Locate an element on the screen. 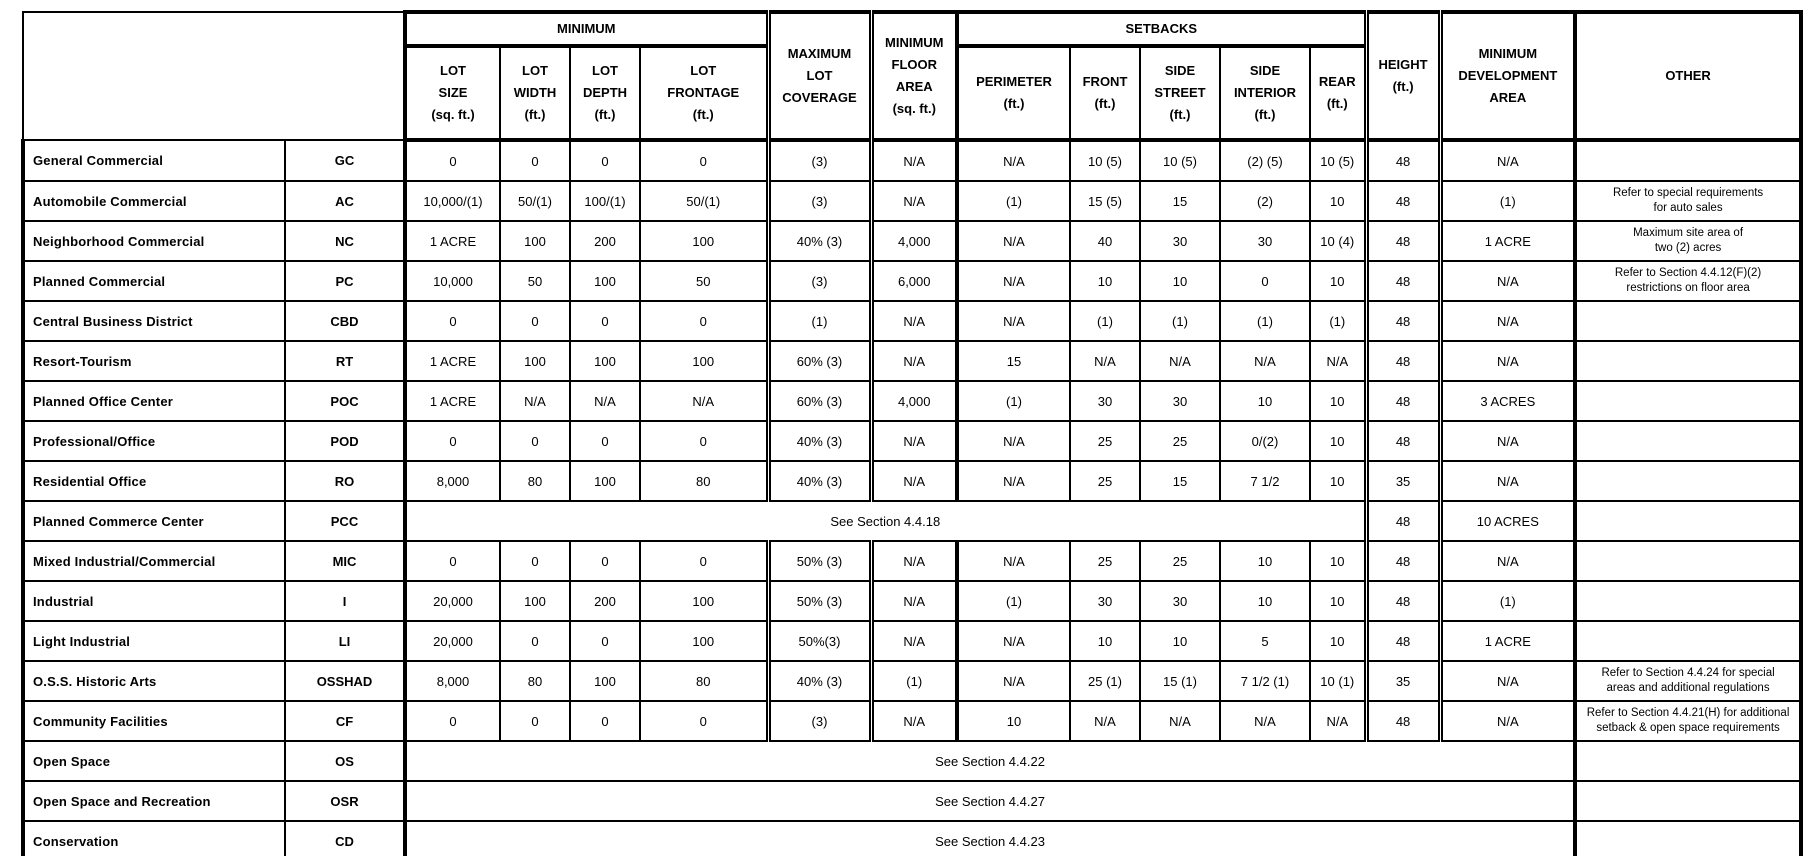  lot-width-cell: 0 is located at coordinates (535, 321).